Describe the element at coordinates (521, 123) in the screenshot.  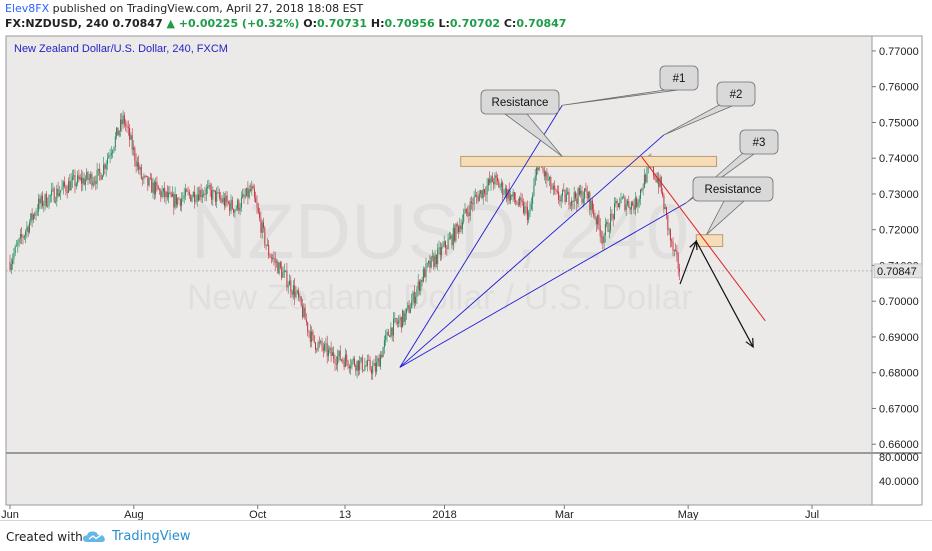
I see `callout-resistance-1: Resistance` at that location.